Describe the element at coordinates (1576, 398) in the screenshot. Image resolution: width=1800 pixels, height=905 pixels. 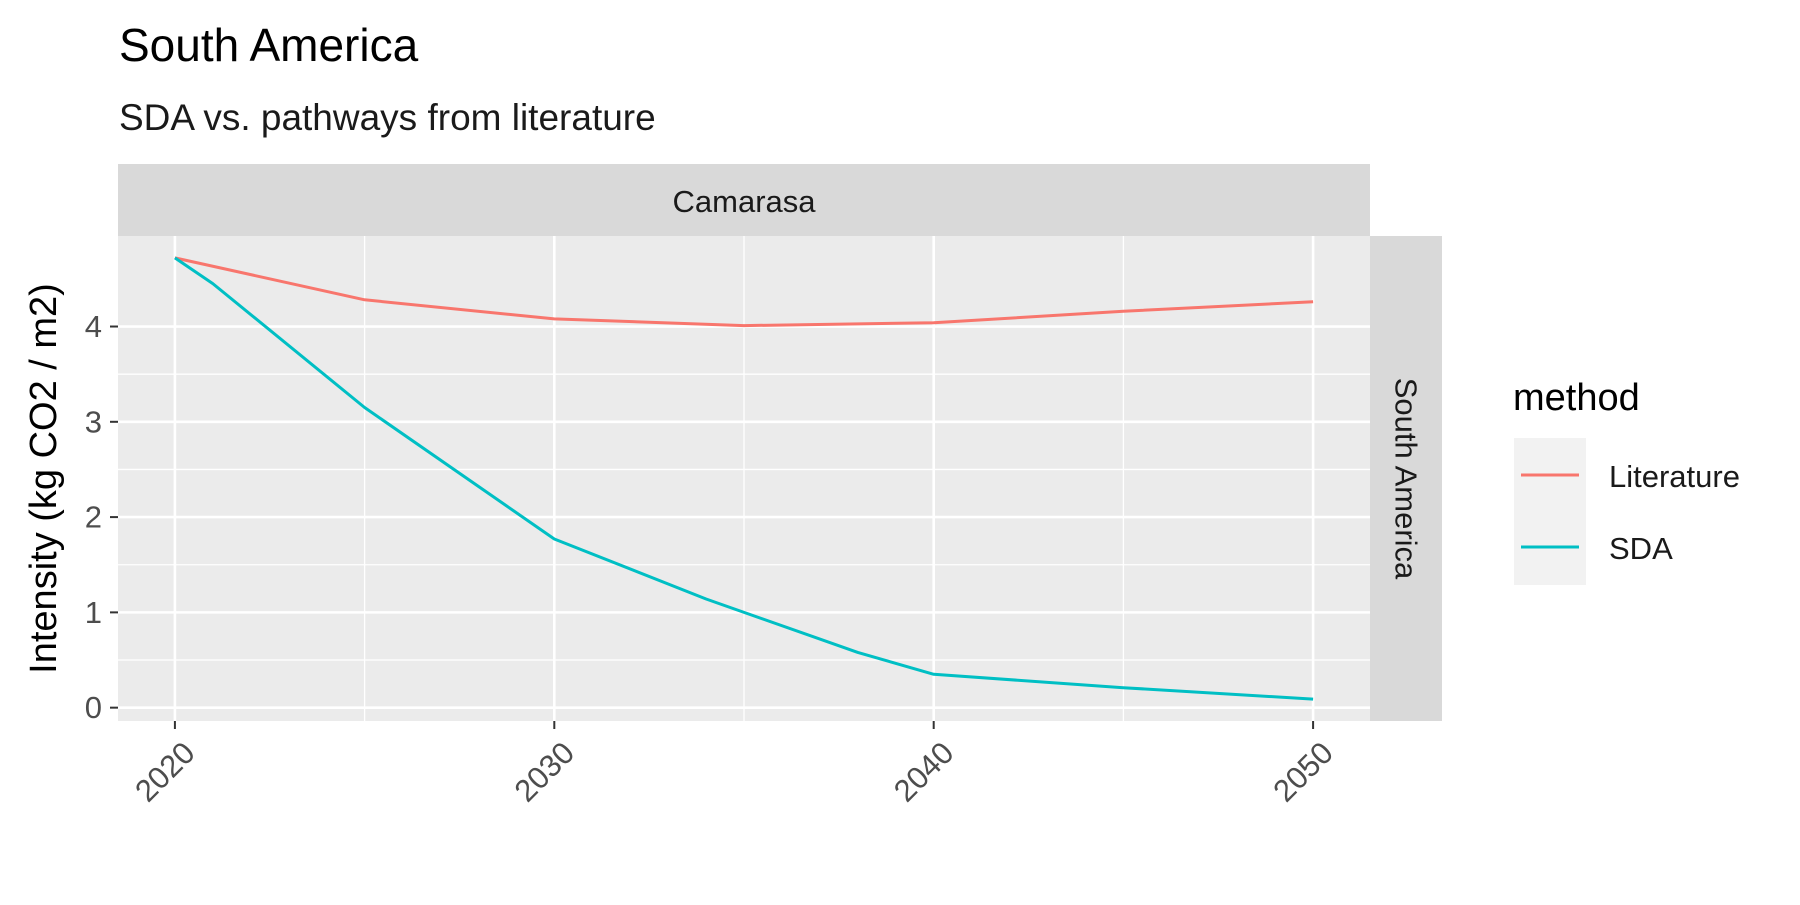
I see `legend-title: method` at that location.